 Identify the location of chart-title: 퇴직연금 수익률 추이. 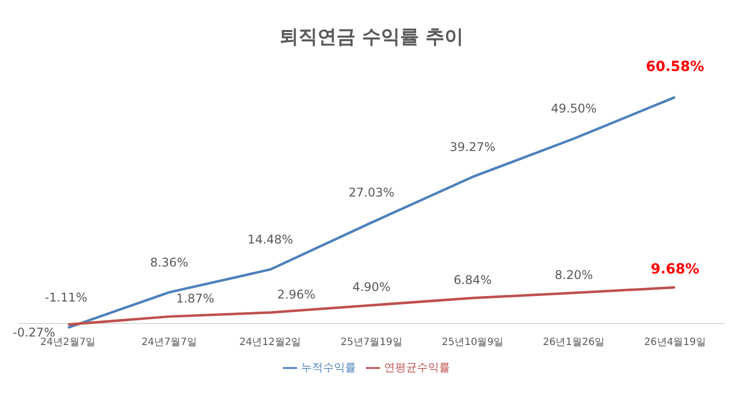
(371, 36).